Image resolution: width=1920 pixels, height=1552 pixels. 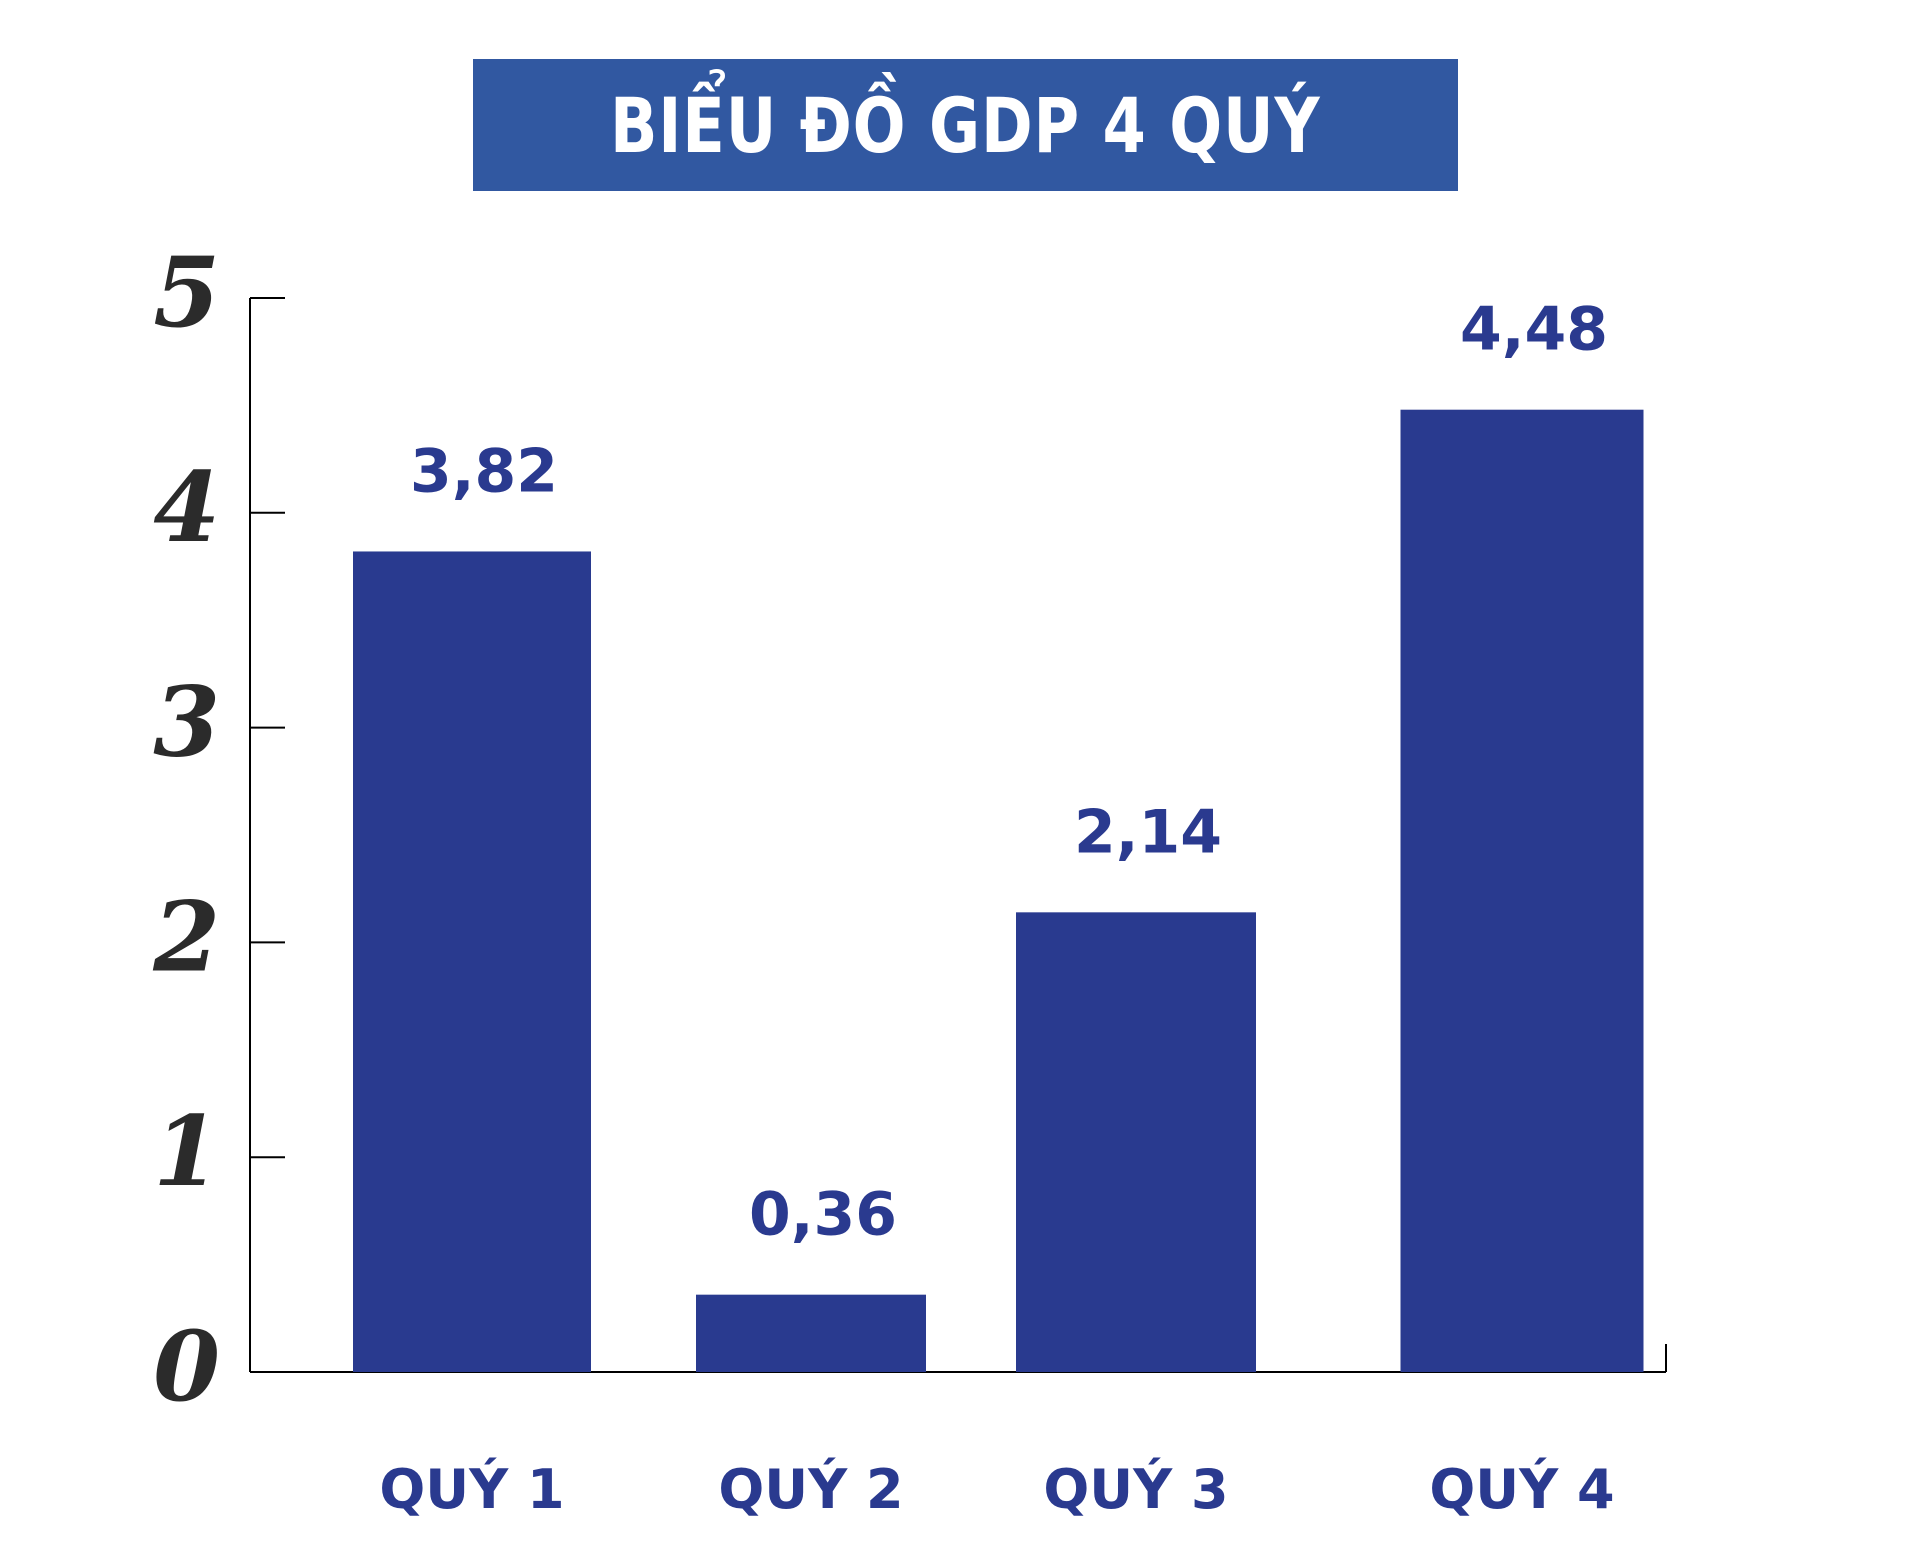 What do you see at coordinates (186, 1151) in the screenshot?
I see `y-tick-label: 1` at bounding box center [186, 1151].